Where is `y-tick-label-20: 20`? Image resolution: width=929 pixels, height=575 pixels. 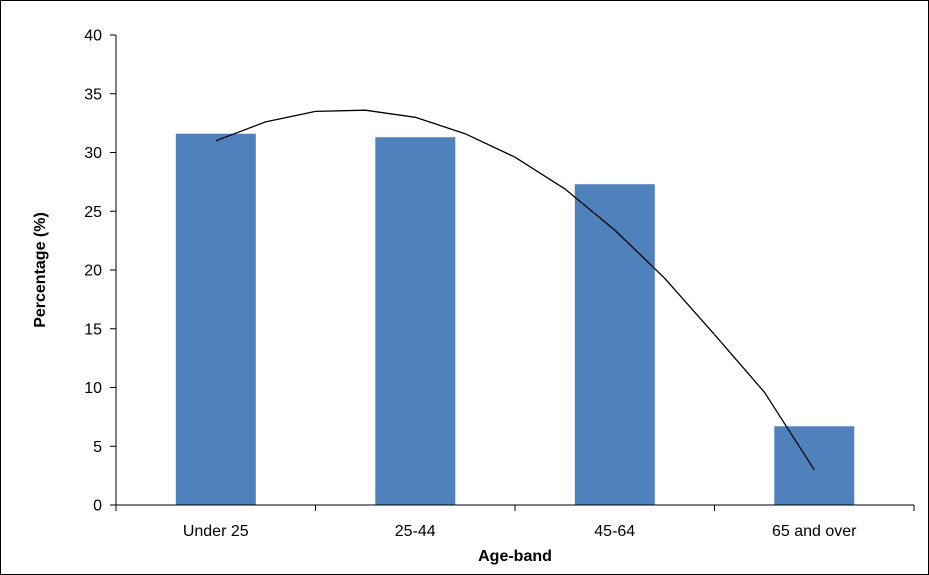 y-tick-label-20: 20 is located at coordinates (93, 271).